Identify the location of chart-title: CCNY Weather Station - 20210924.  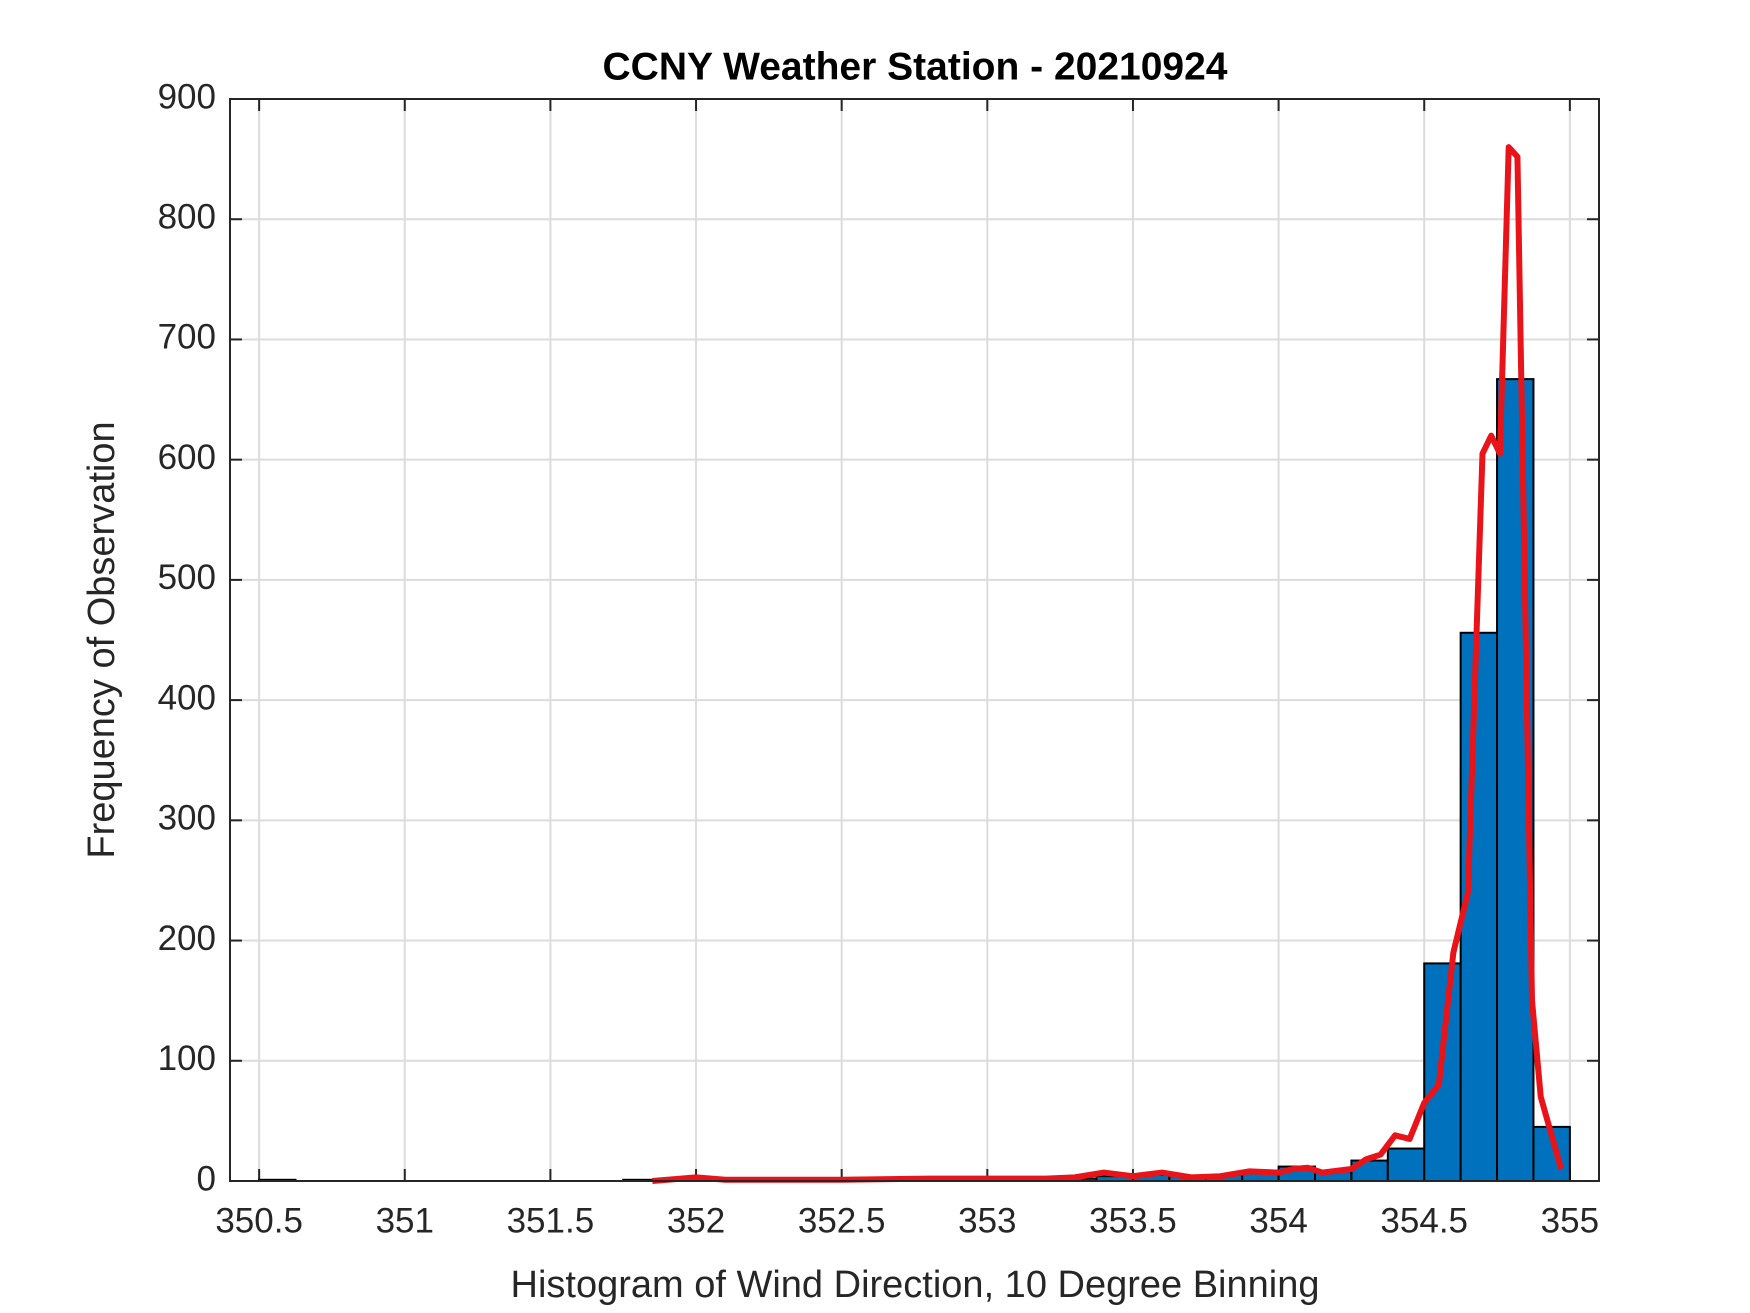
(915, 66).